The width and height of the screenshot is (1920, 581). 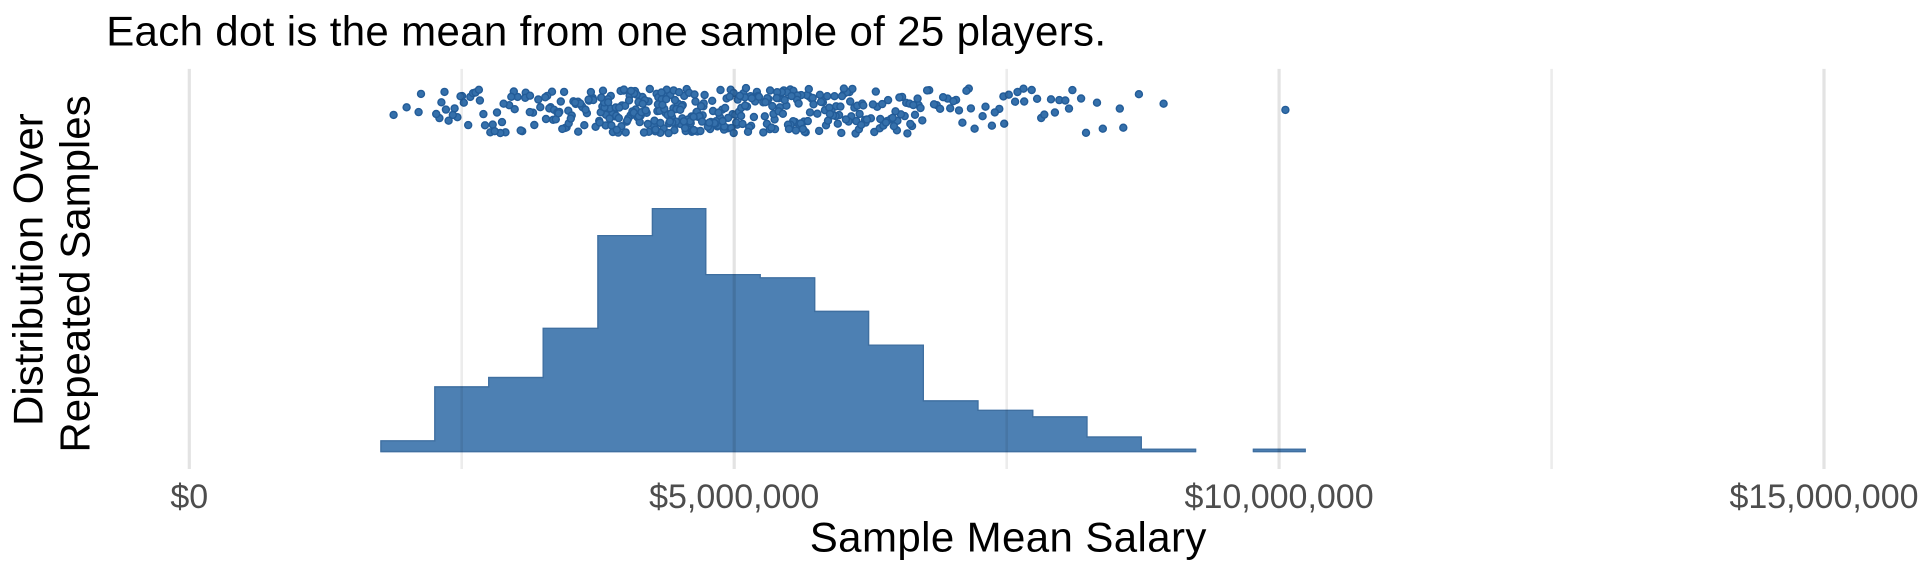 I want to click on svg-text: $10,000,000, so click(x=1279, y=497).